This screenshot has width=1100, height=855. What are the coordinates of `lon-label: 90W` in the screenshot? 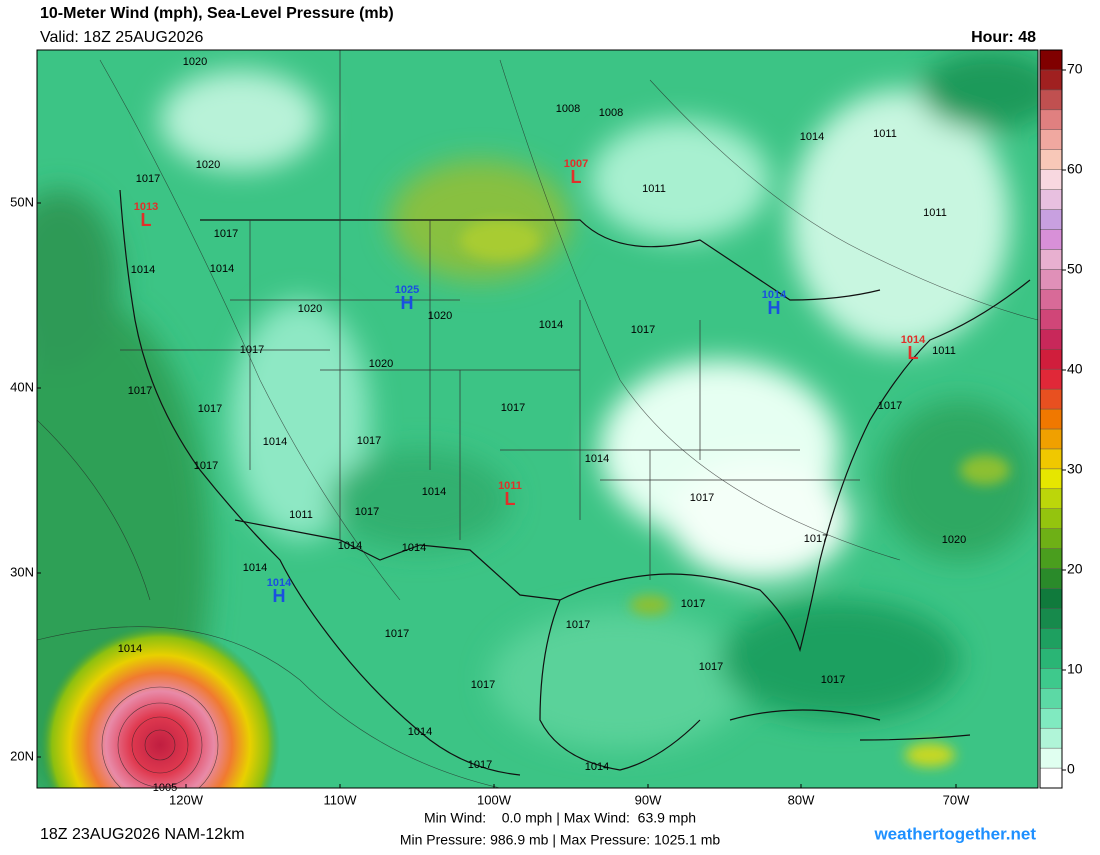 It's located at (648, 799).